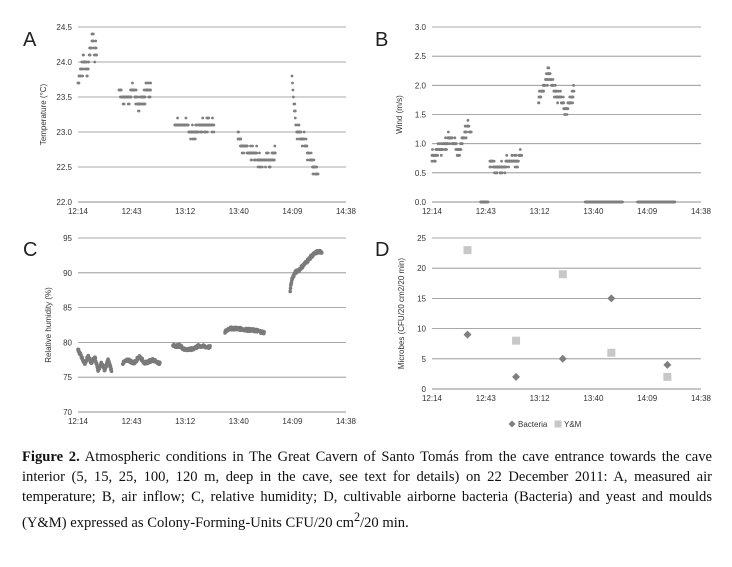 The height and width of the screenshot is (567, 732). Describe the element at coordinates (573, 424) in the screenshot. I see `legend-label: Y&M` at that location.